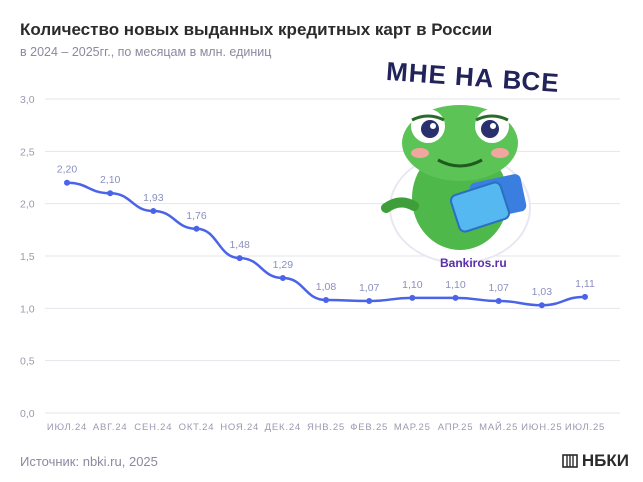  Describe the element at coordinates (153, 198) in the screenshot. I see `data-label: 1,93` at that location.